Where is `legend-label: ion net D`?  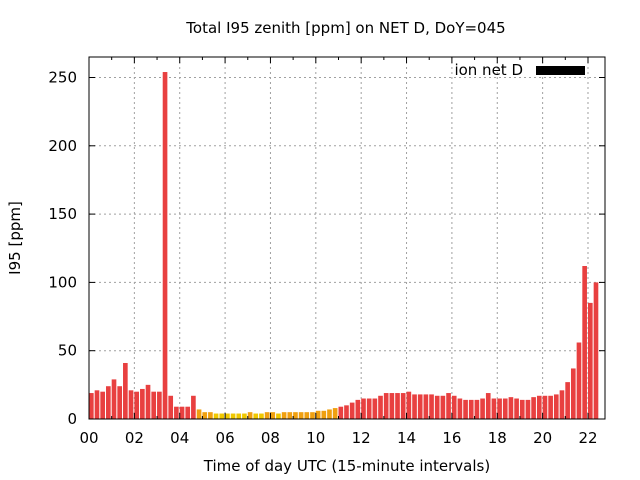 legend-label: ion net D is located at coordinates (488, 70).